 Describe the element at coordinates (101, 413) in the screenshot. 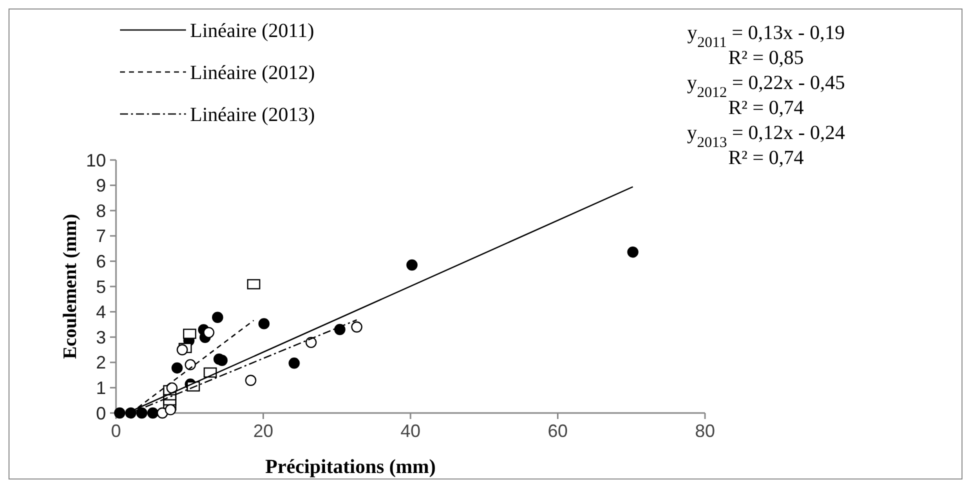

I see `y-tick-label: 0` at that location.